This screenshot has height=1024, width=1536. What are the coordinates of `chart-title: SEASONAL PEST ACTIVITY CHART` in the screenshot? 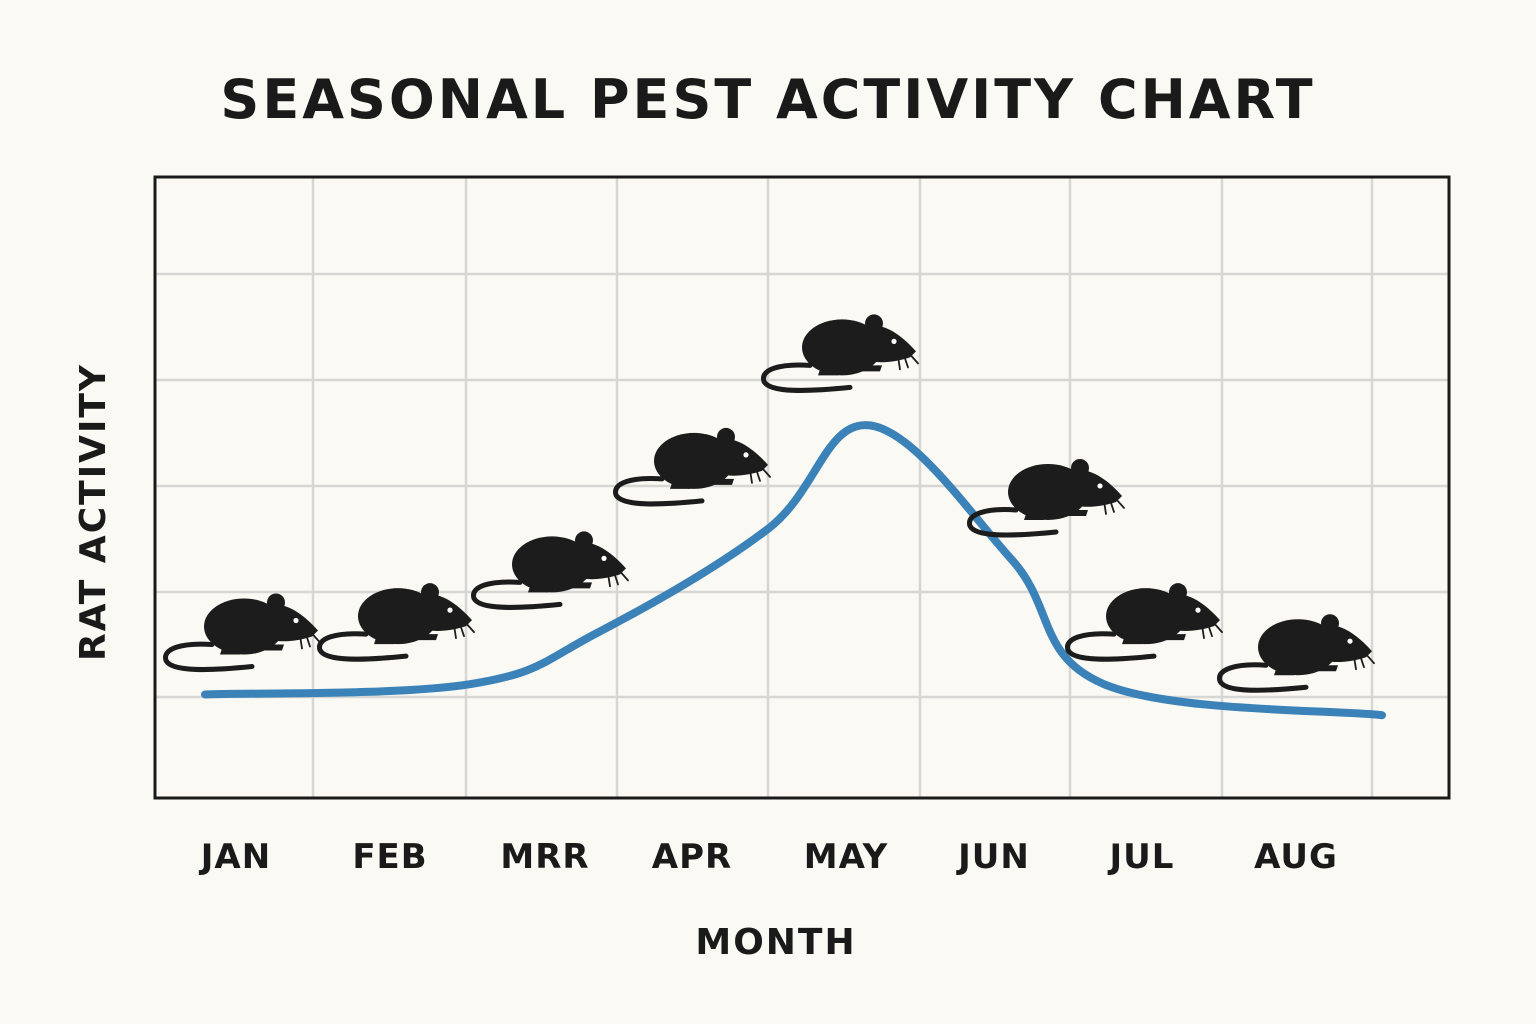 It's located at (768, 99).